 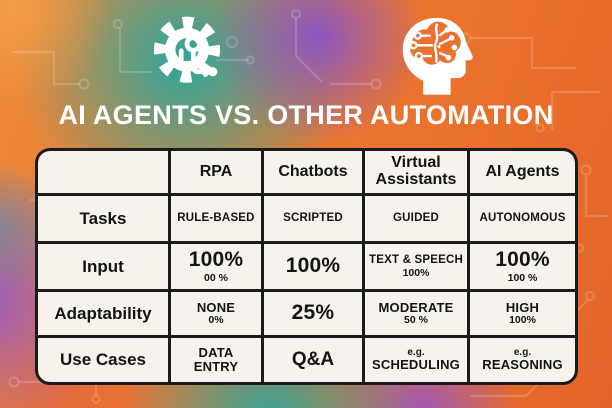 I want to click on table-cell: RULE-BASED, so click(x=216, y=218).